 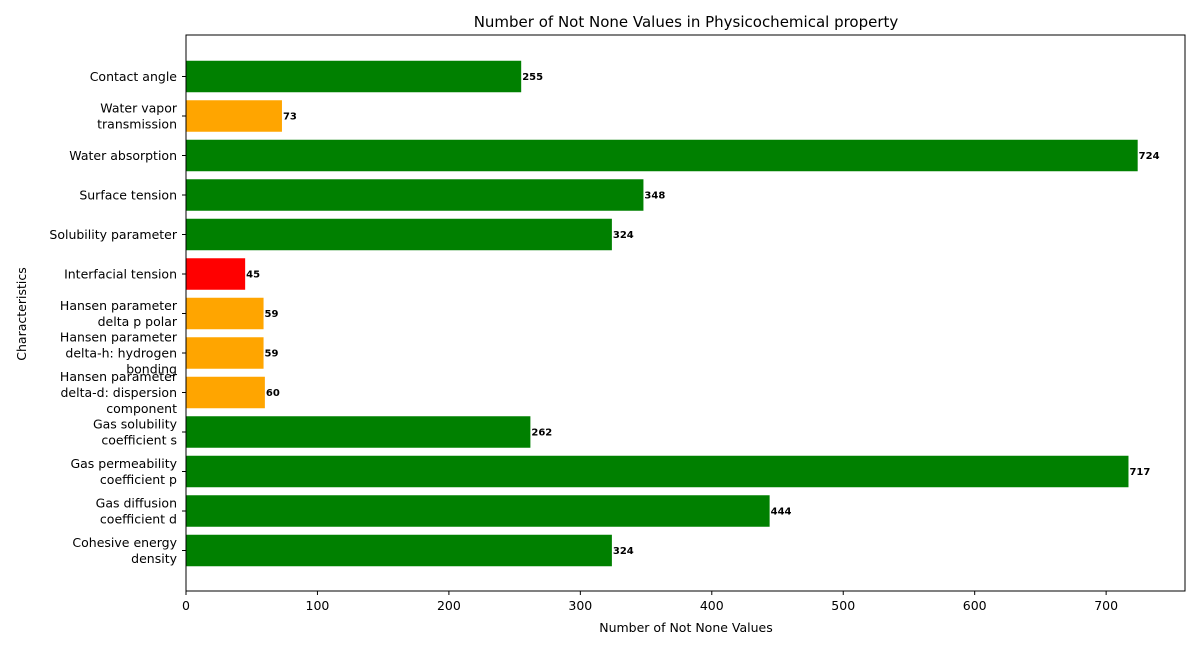 I want to click on y-tick-label: Water vapor transmission, so click(x=137, y=116).